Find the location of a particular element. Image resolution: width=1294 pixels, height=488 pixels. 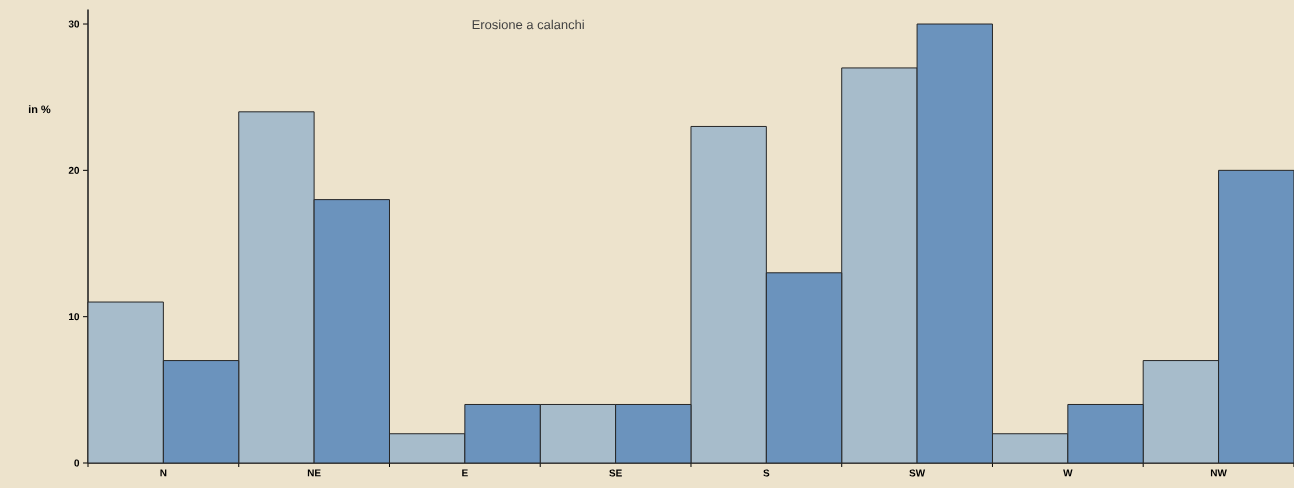

y-tick-label: 10 is located at coordinates (74, 317).